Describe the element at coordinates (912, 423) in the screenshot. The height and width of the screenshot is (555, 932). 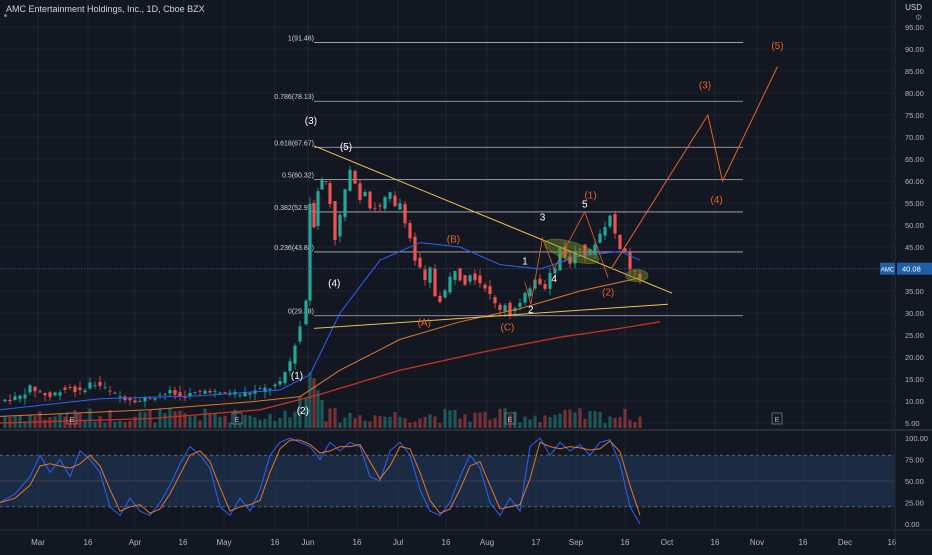
I see `y-tick-label: 5.00` at that location.